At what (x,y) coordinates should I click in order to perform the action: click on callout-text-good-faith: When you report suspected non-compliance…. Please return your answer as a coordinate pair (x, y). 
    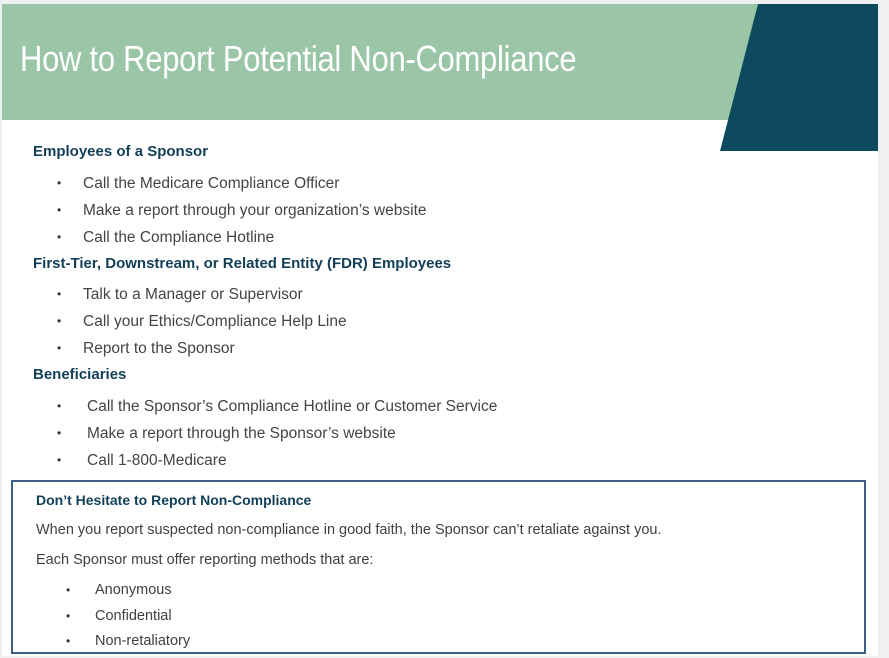
    Looking at the image, I should click on (349, 530).